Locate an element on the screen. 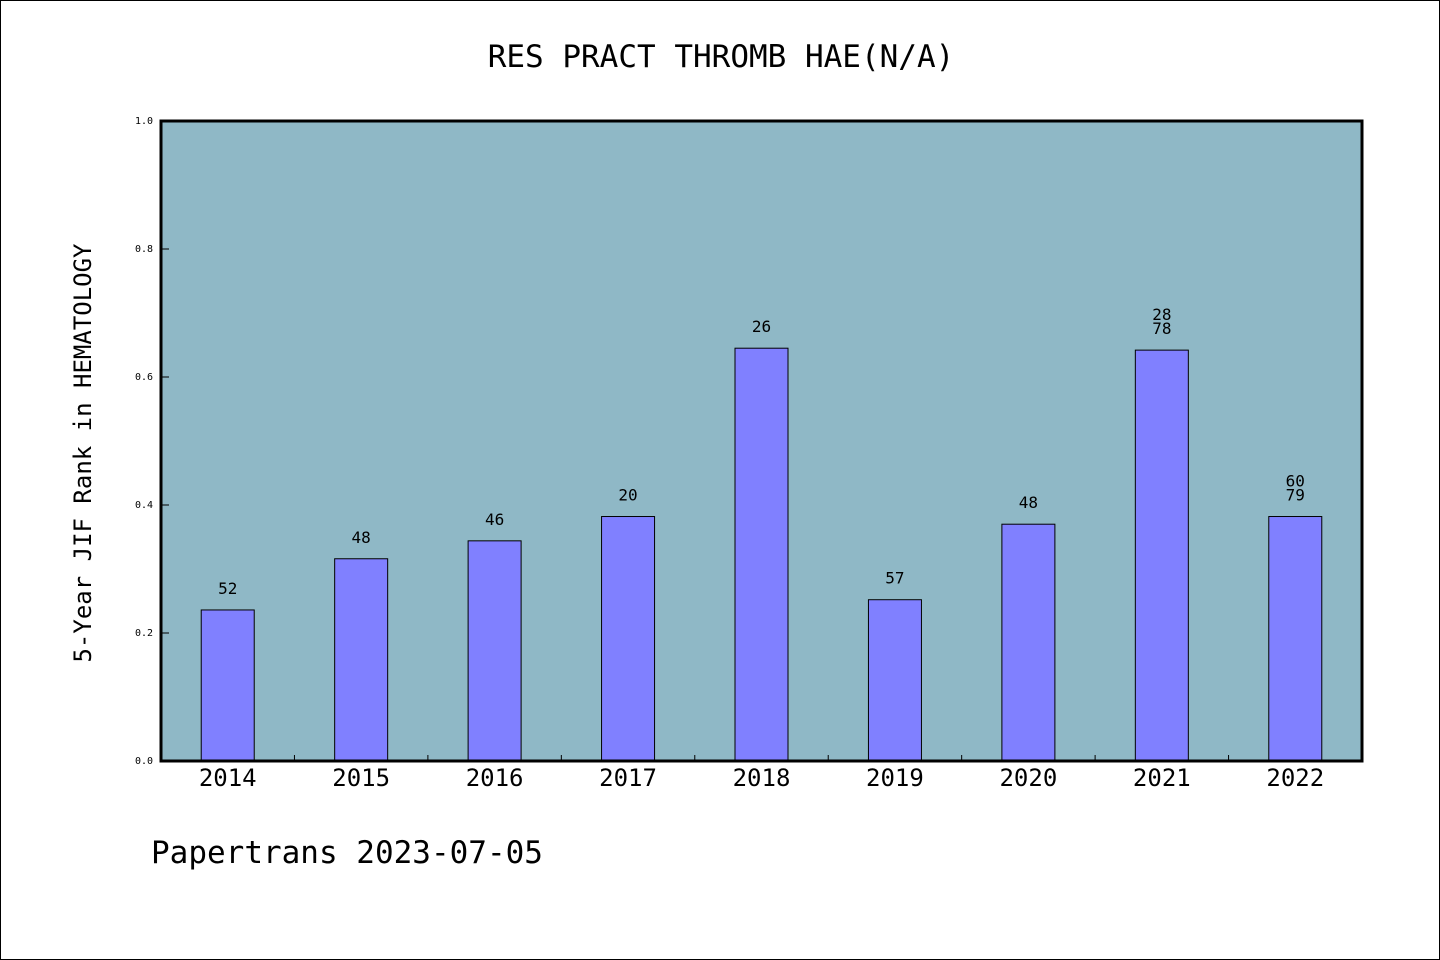  x-tick-label: 2018 is located at coordinates (762, 778).